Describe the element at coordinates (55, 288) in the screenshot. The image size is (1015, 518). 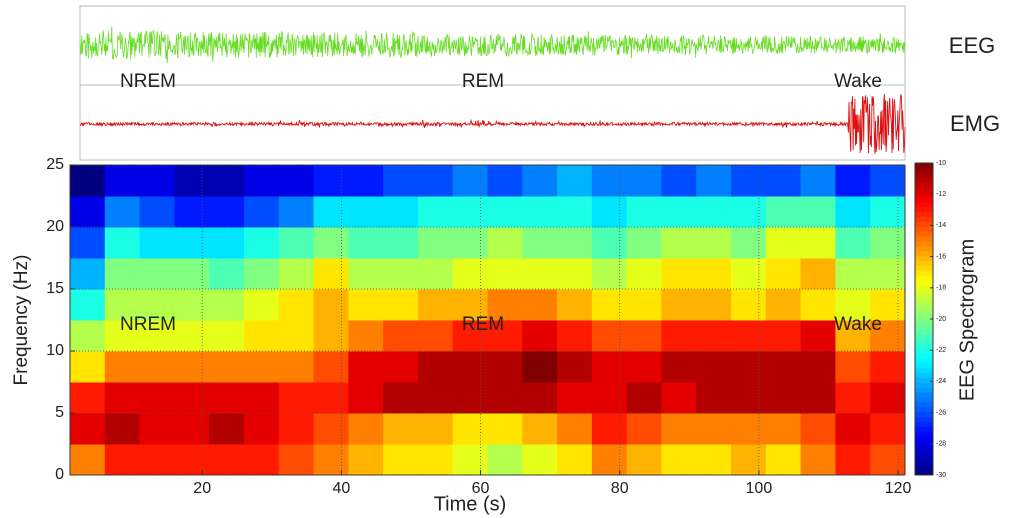
I see `y-tick-label: 15` at that location.